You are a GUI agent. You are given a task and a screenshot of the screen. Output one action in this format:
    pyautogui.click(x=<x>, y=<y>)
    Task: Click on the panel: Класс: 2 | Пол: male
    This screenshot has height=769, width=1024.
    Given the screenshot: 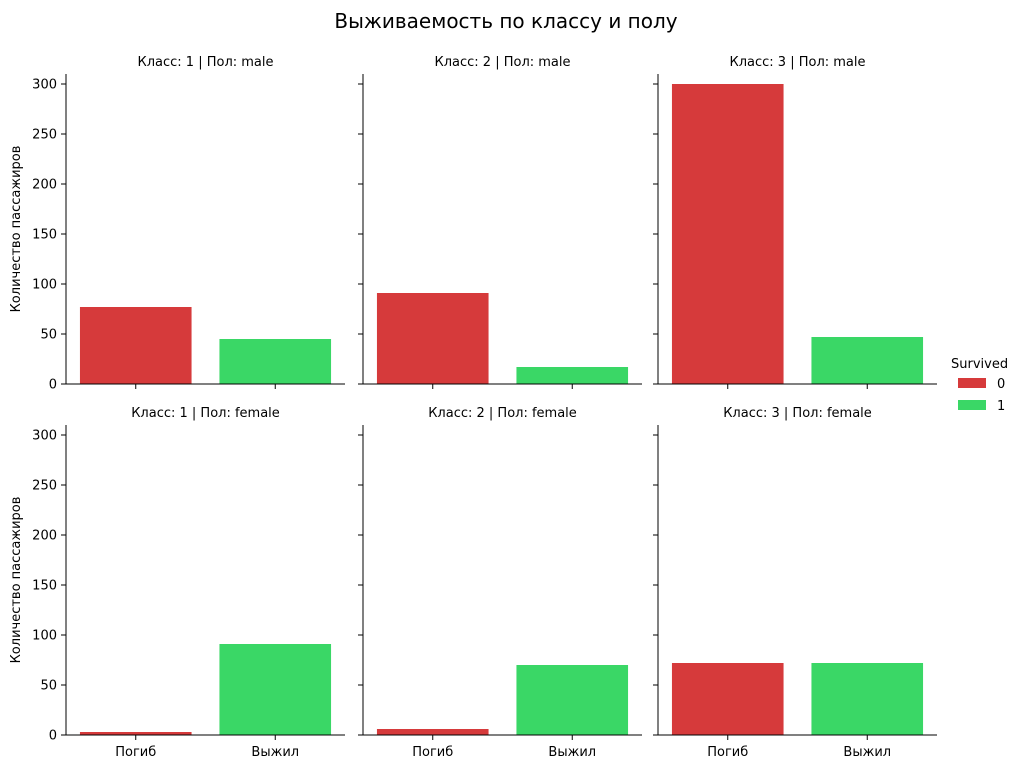 What is the action you would take?
    pyautogui.click(x=500, y=222)
    